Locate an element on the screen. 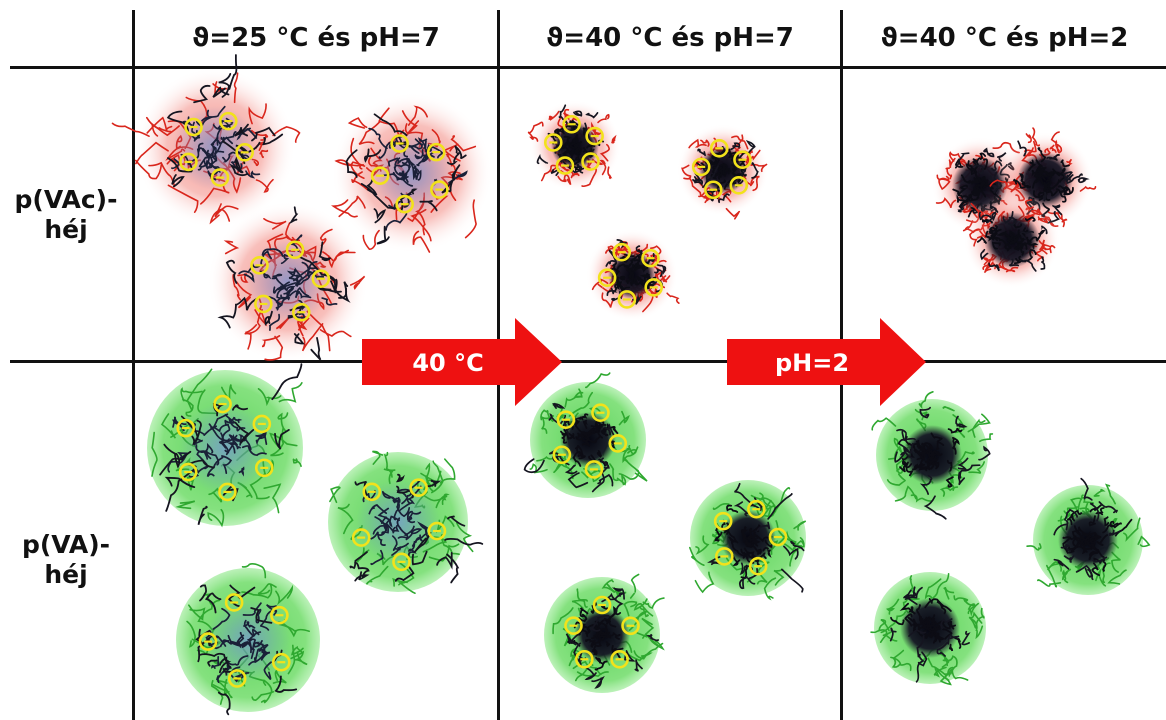 This screenshot has width=1166, height=720. row-label-pva: p(VA)- héj is located at coordinates (66, 560).